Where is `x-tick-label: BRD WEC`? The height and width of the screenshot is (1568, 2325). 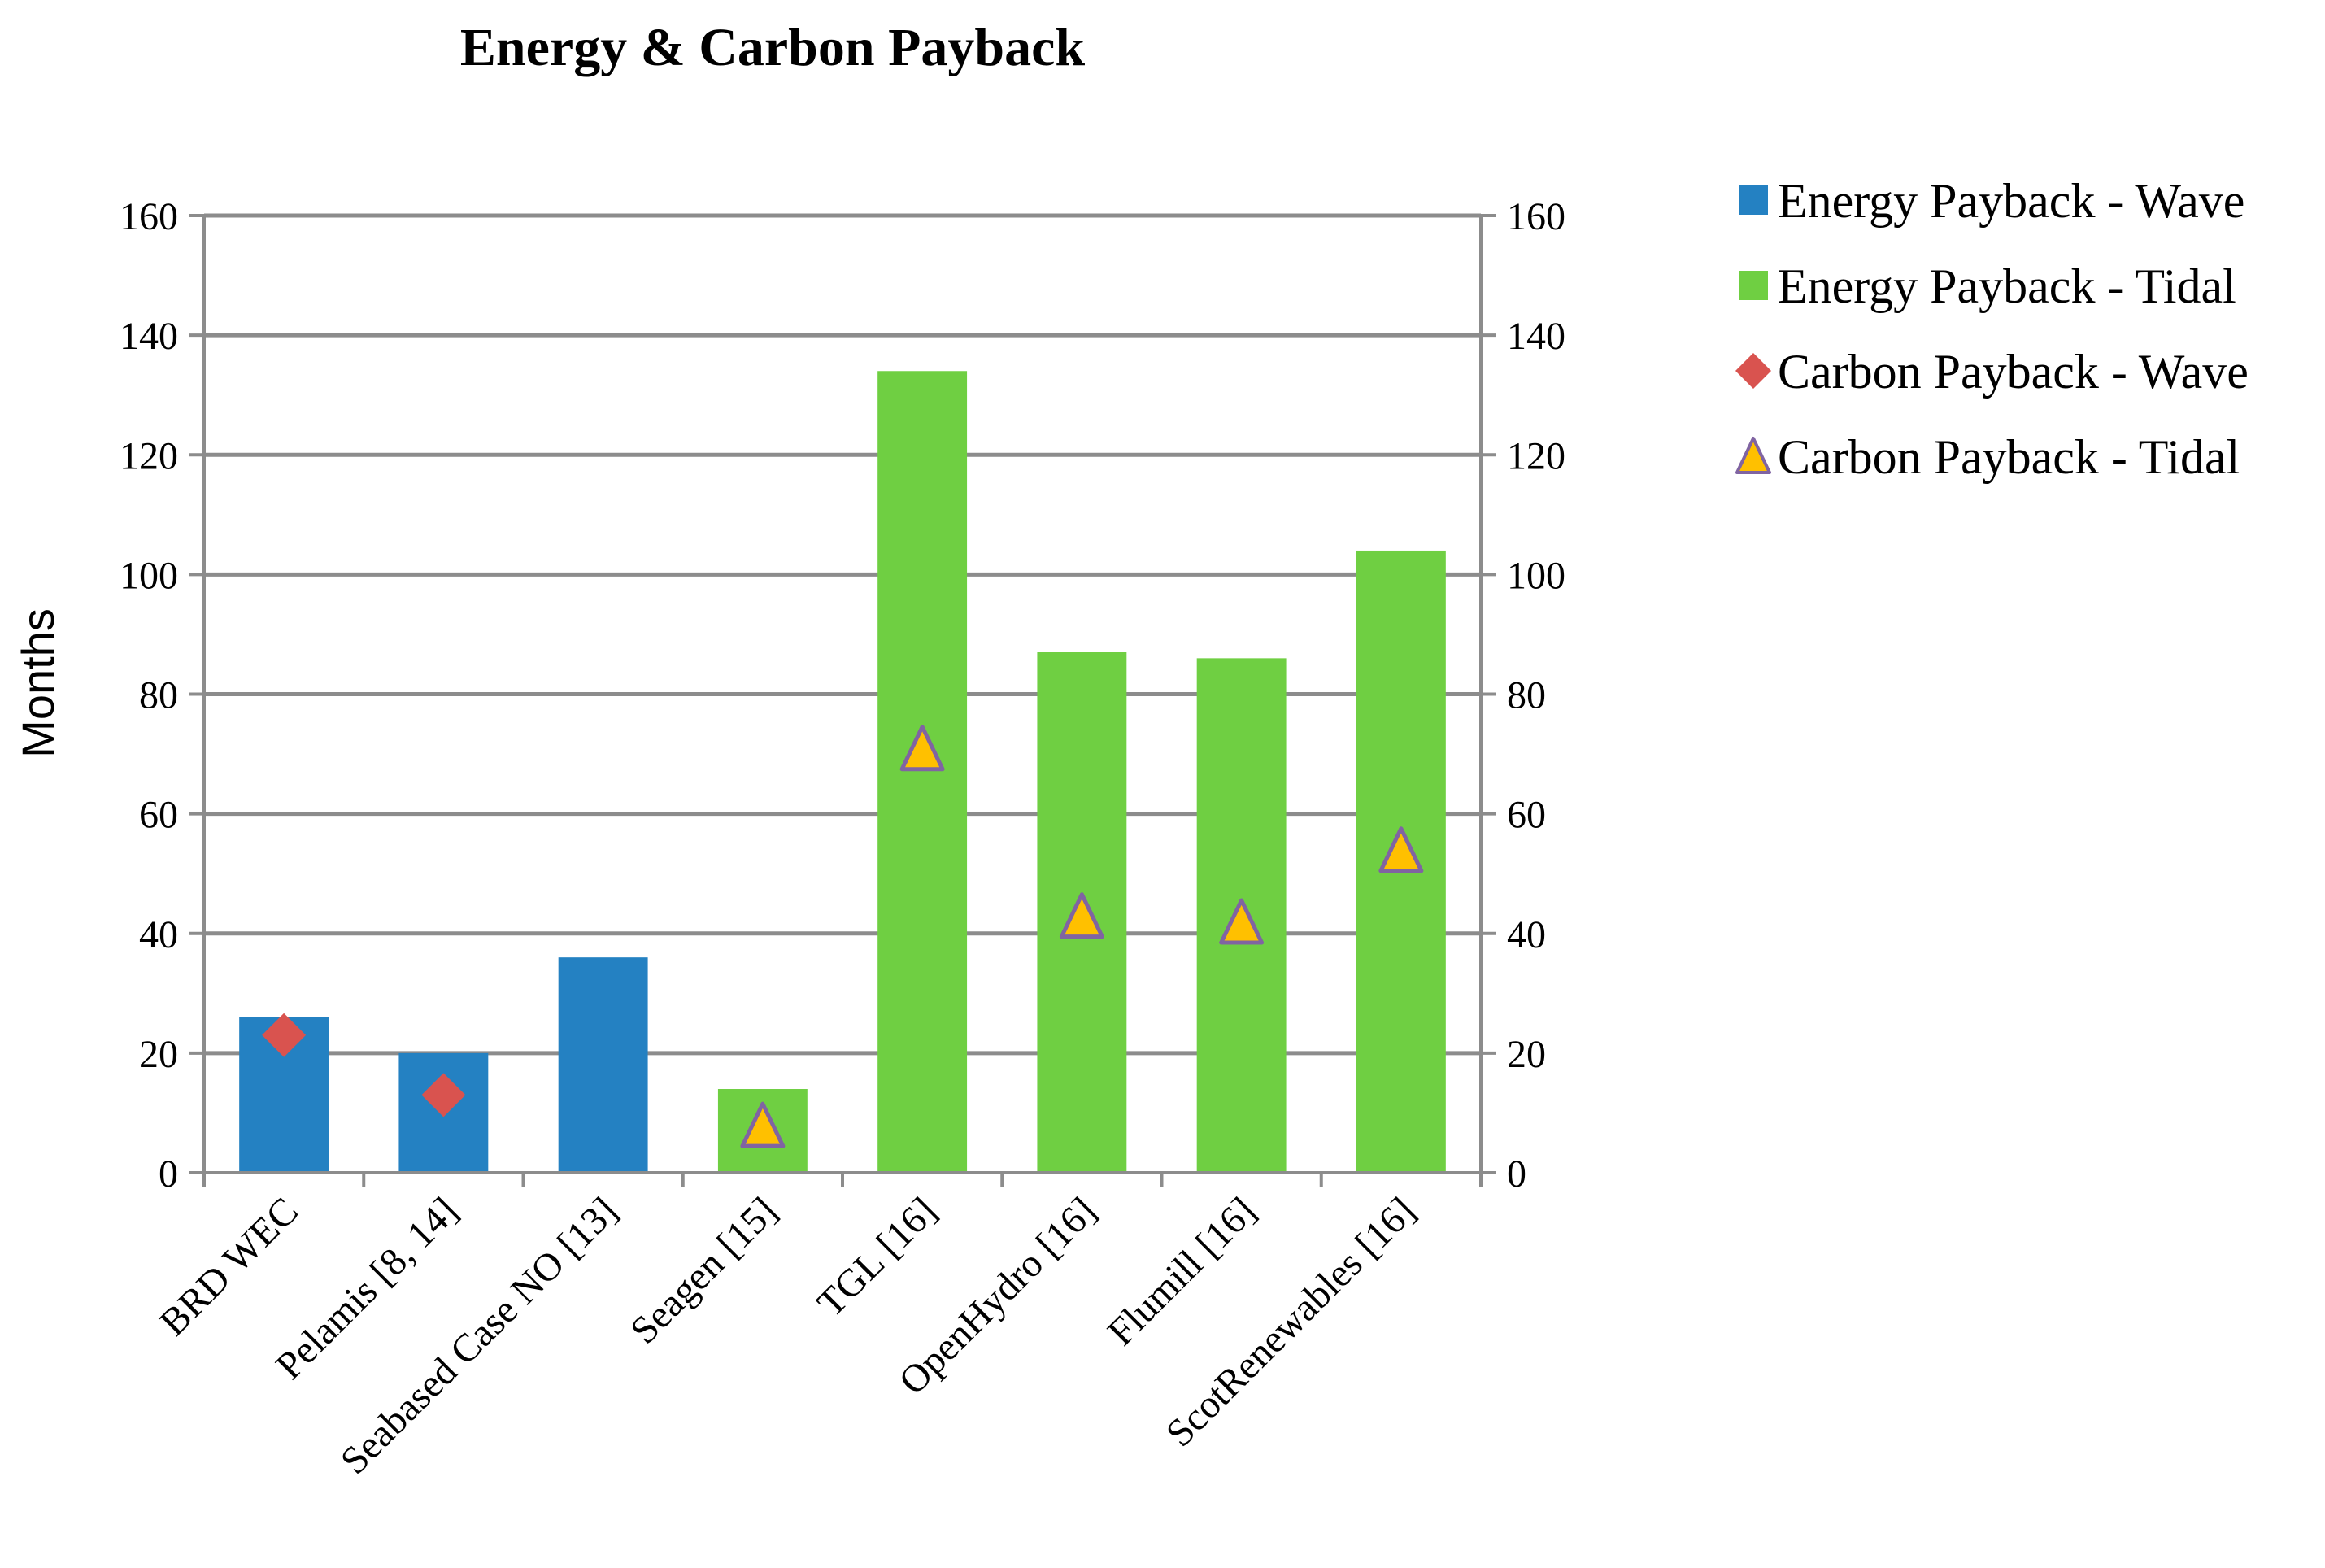 x-tick-label: BRD WEC is located at coordinates (229, 1266).